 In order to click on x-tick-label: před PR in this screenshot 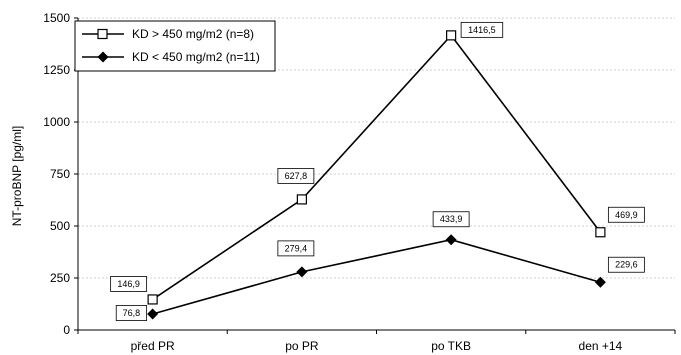, I will do `click(153, 346)`.